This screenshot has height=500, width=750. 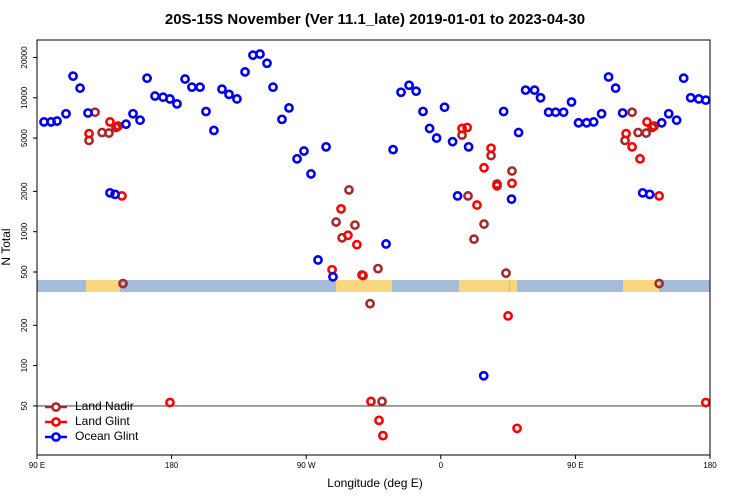 What do you see at coordinates (107, 436) in the screenshot?
I see `legend-label: Ocean Glint` at bounding box center [107, 436].